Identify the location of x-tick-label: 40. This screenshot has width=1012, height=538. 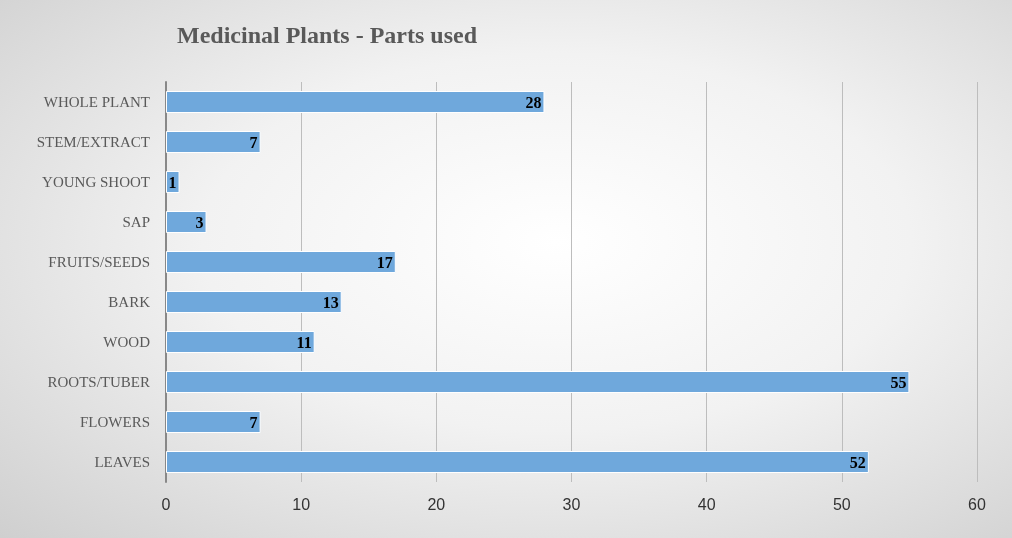
(706, 504).